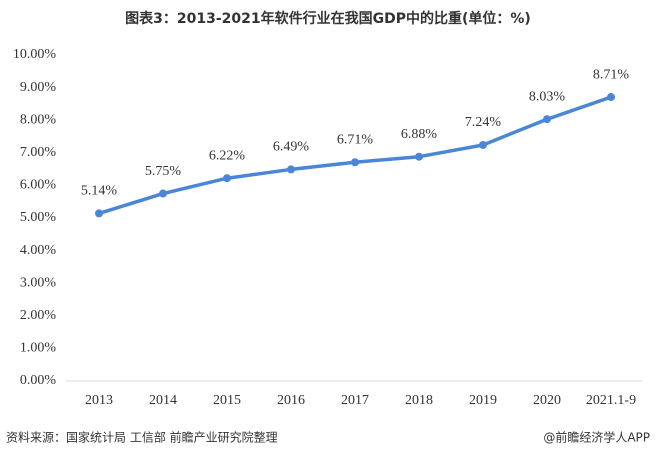 This screenshot has width=656, height=458. What do you see at coordinates (328, 18) in the screenshot?
I see `chart-title: 图表3：2013-2021年软件行业在我国GDP中的比重(单位：%)` at bounding box center [328, 18].